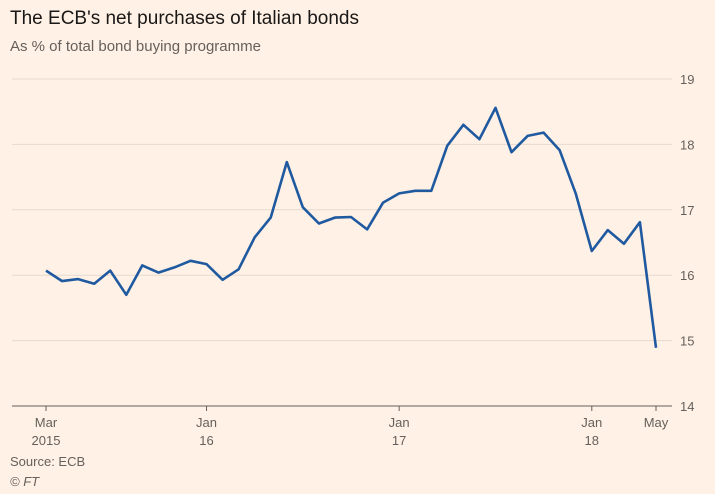 The width and height of the screenshot is (715, 494). I want to click on x-tick-sublabel: 17, so click(399, 440).